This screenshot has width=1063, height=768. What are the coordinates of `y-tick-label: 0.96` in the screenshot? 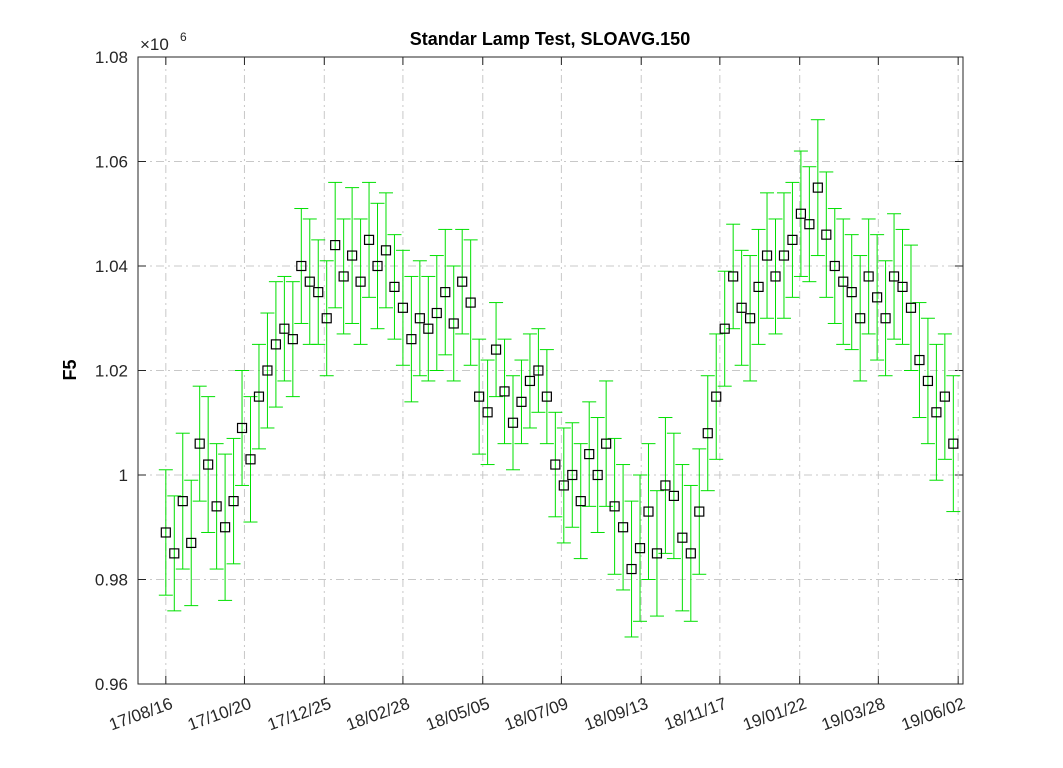 It's located at (111, 684).